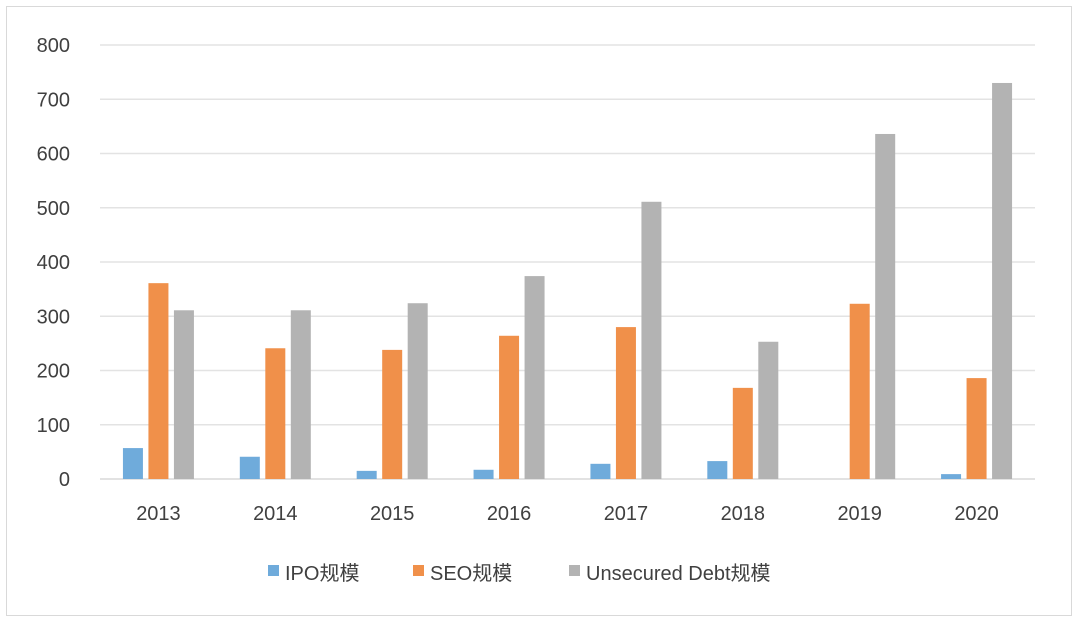  Describe the element at coordinates (64, 480) in the screenshot. I see `y-tick-label: 0` at that location.